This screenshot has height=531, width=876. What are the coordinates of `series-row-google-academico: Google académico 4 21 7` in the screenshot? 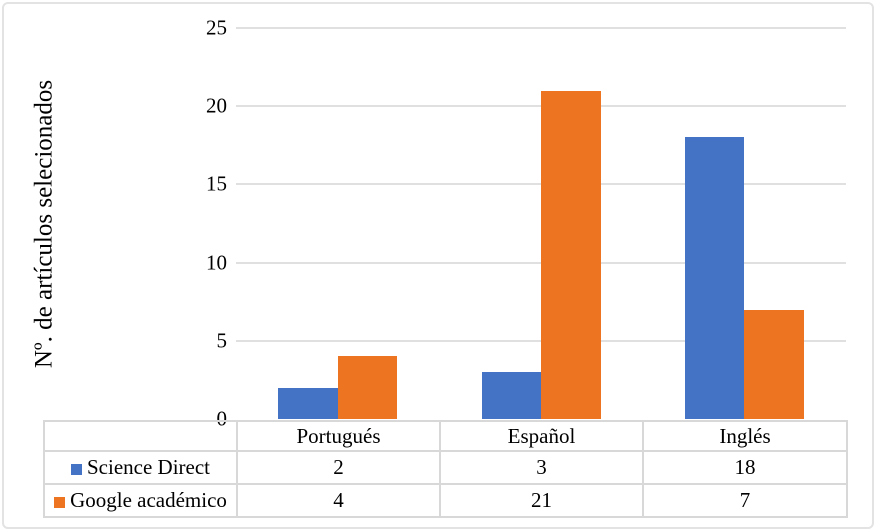 It's located at (445, 500).